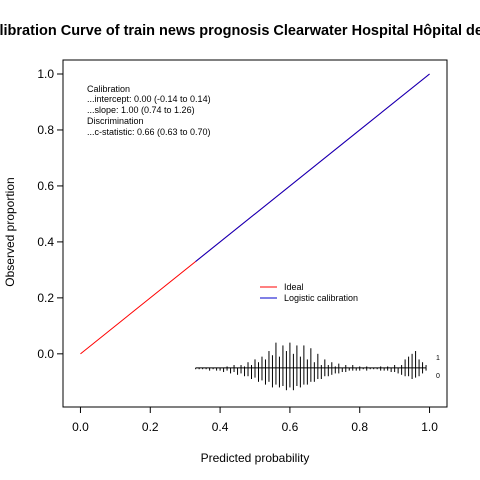 This screenshot has height=480, width=480. What do you see at coordinates (141, 110) in the screenshot?
I see `annotation-line: ...slope: 1.00 (0.74 to 1.26)` at bounding box center [141, 110].